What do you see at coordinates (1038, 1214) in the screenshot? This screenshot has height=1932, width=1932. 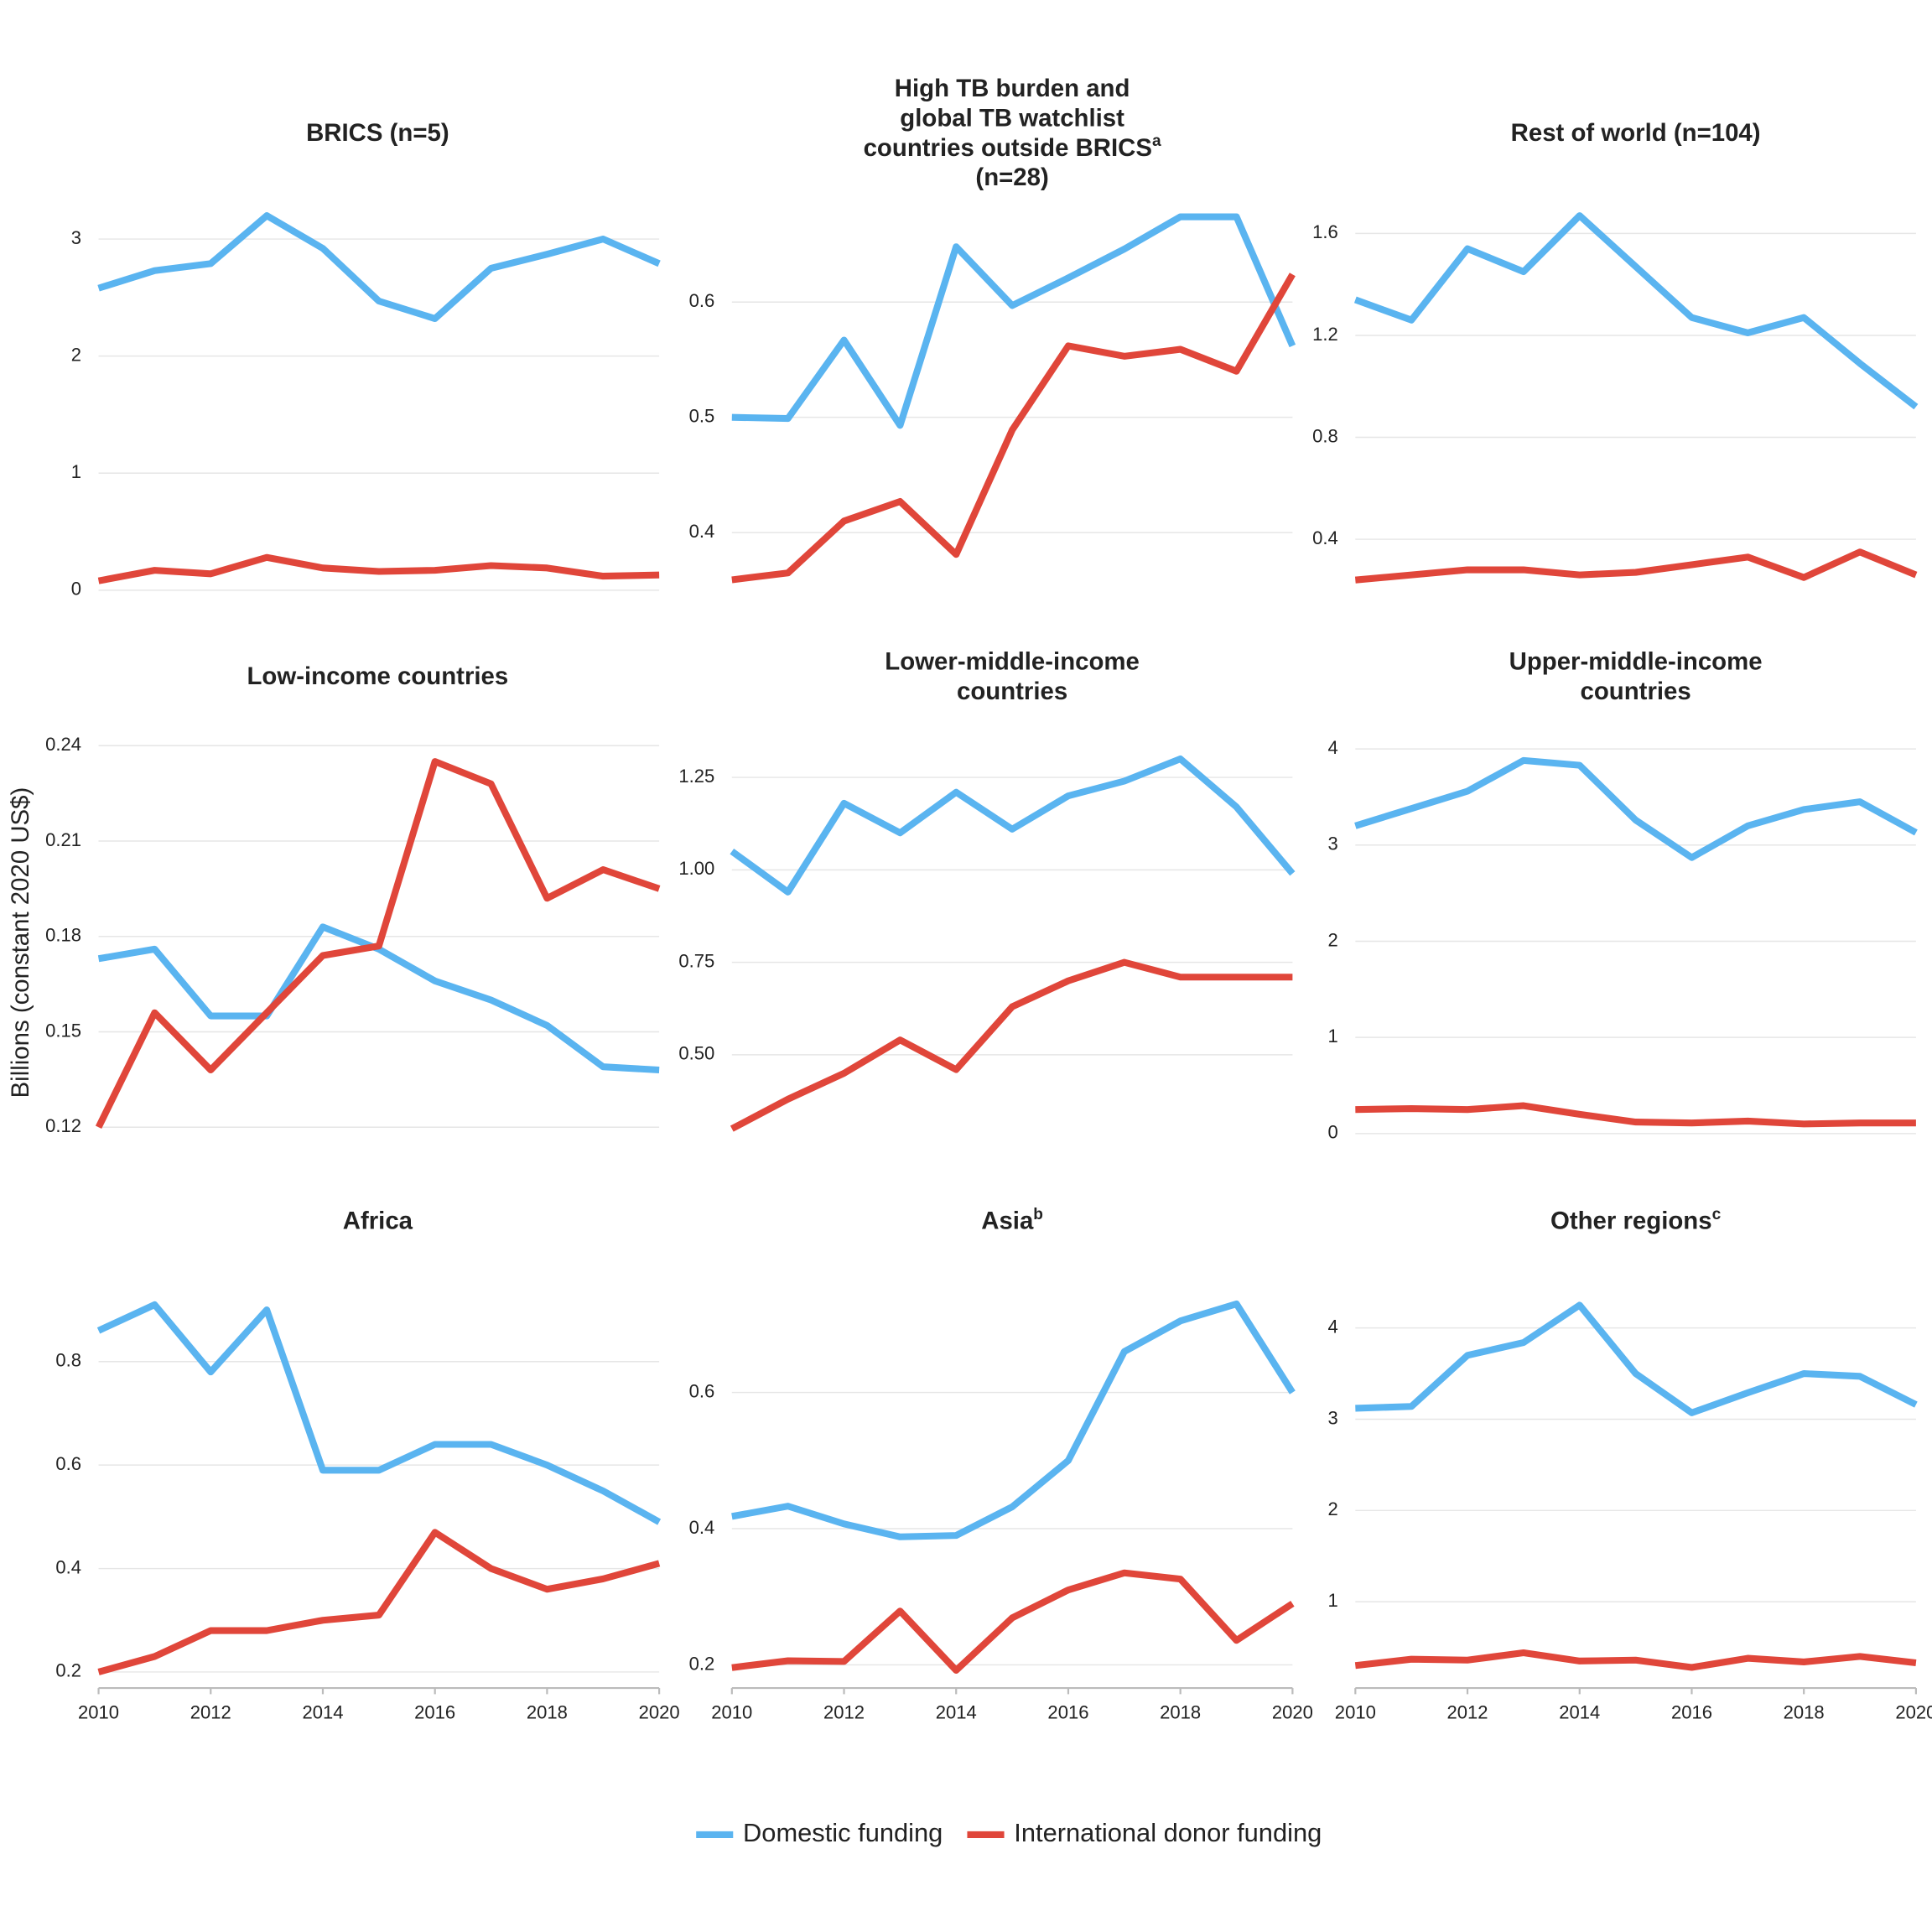 I see `title-note: b` at bounding box center [1038, 1214].